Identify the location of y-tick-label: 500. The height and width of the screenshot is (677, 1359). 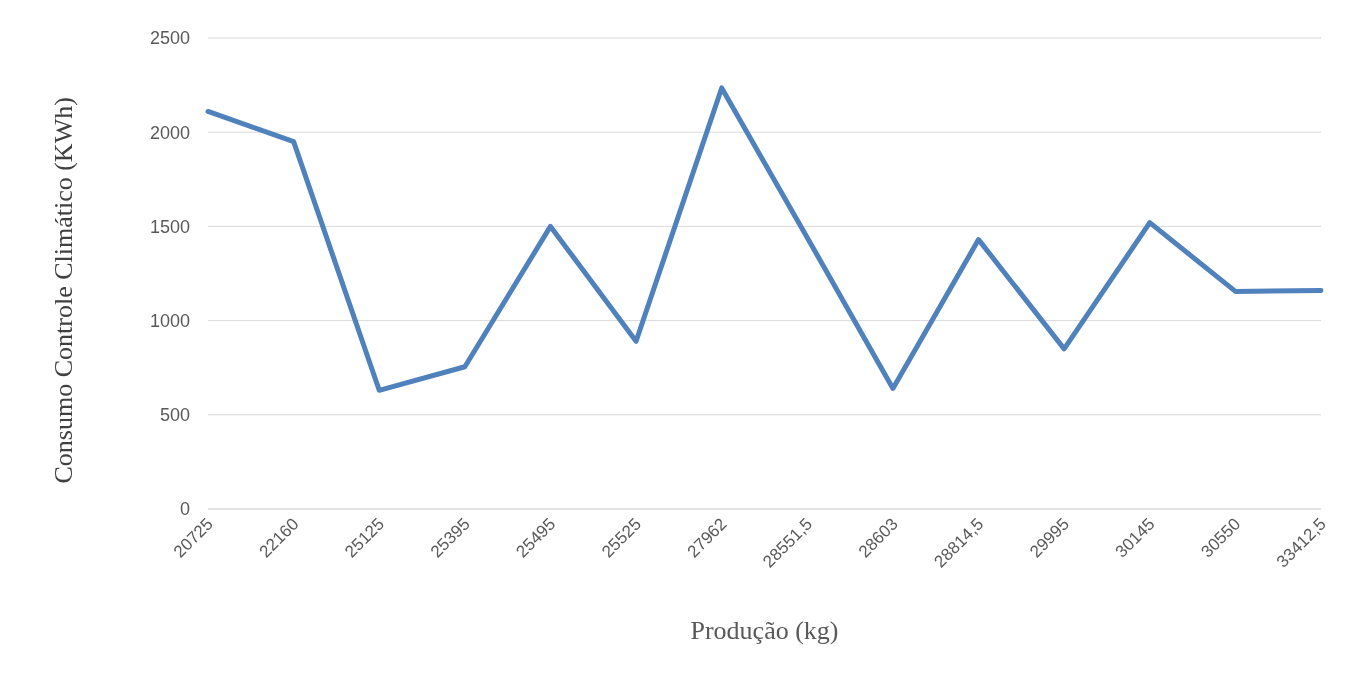
(174, 415).